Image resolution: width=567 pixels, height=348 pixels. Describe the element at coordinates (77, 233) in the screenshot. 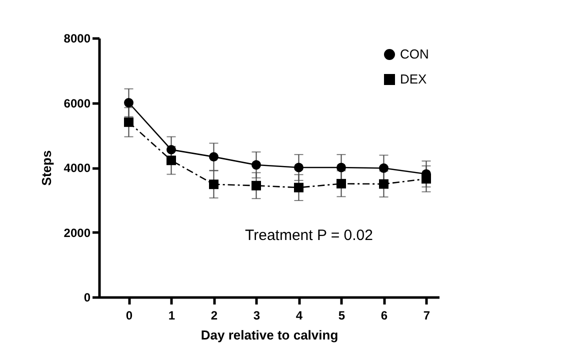

I see `y-tick-label: 2000` at that location.